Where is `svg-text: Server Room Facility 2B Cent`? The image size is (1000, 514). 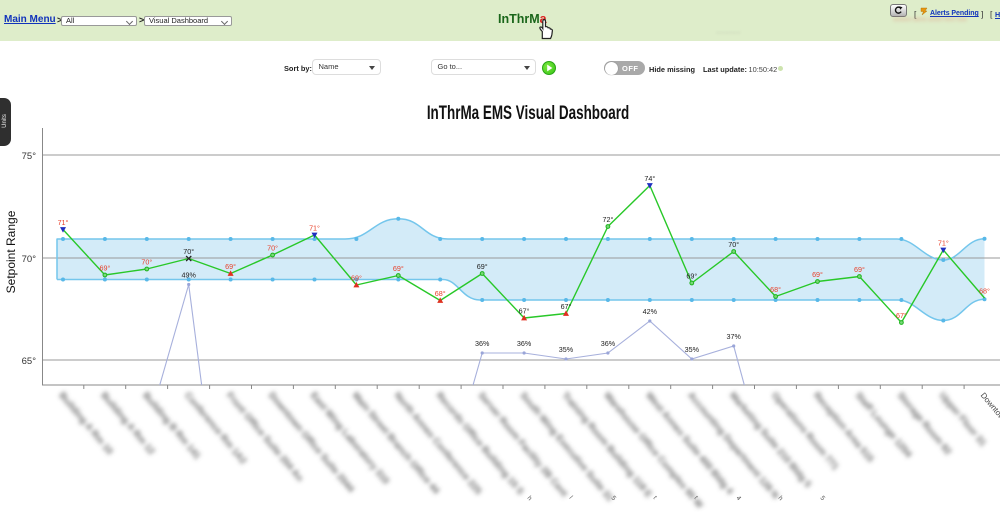
svg-text: Server Room Facility 2B Cent is located at coordinates (523, 445).